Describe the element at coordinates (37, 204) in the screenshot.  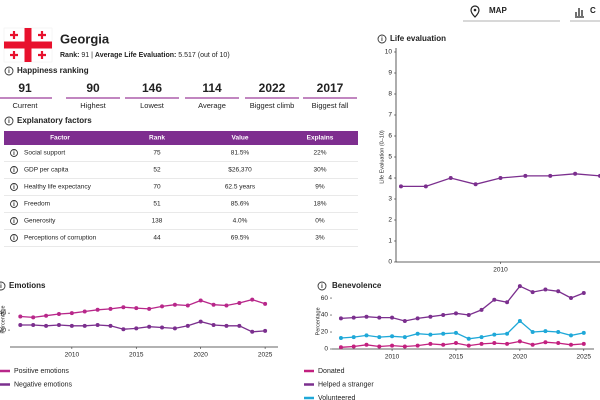
I see `table-cell: Freedom` at that location.